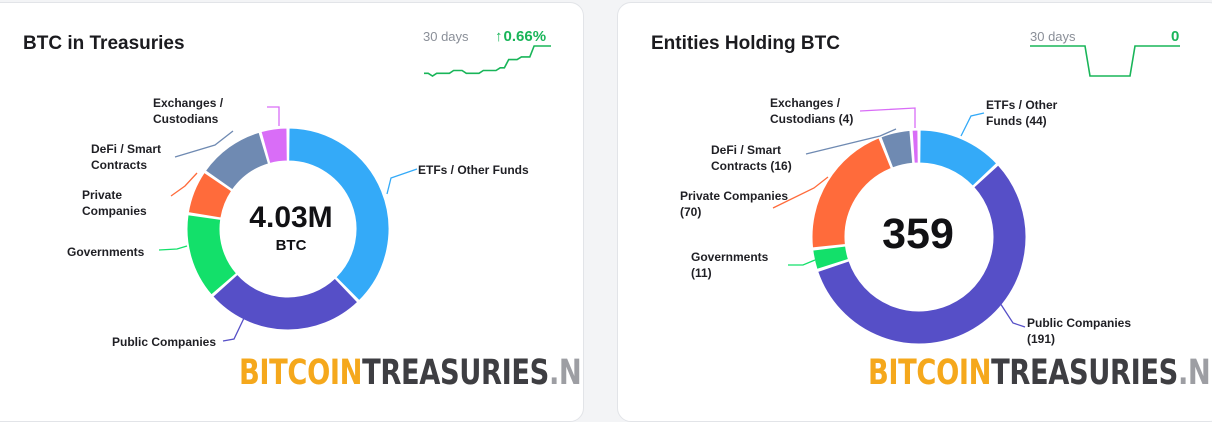  Describe the element at coordinates (106, 252) in the screenshot. I see `slice-label-governments: Governments` at that location.